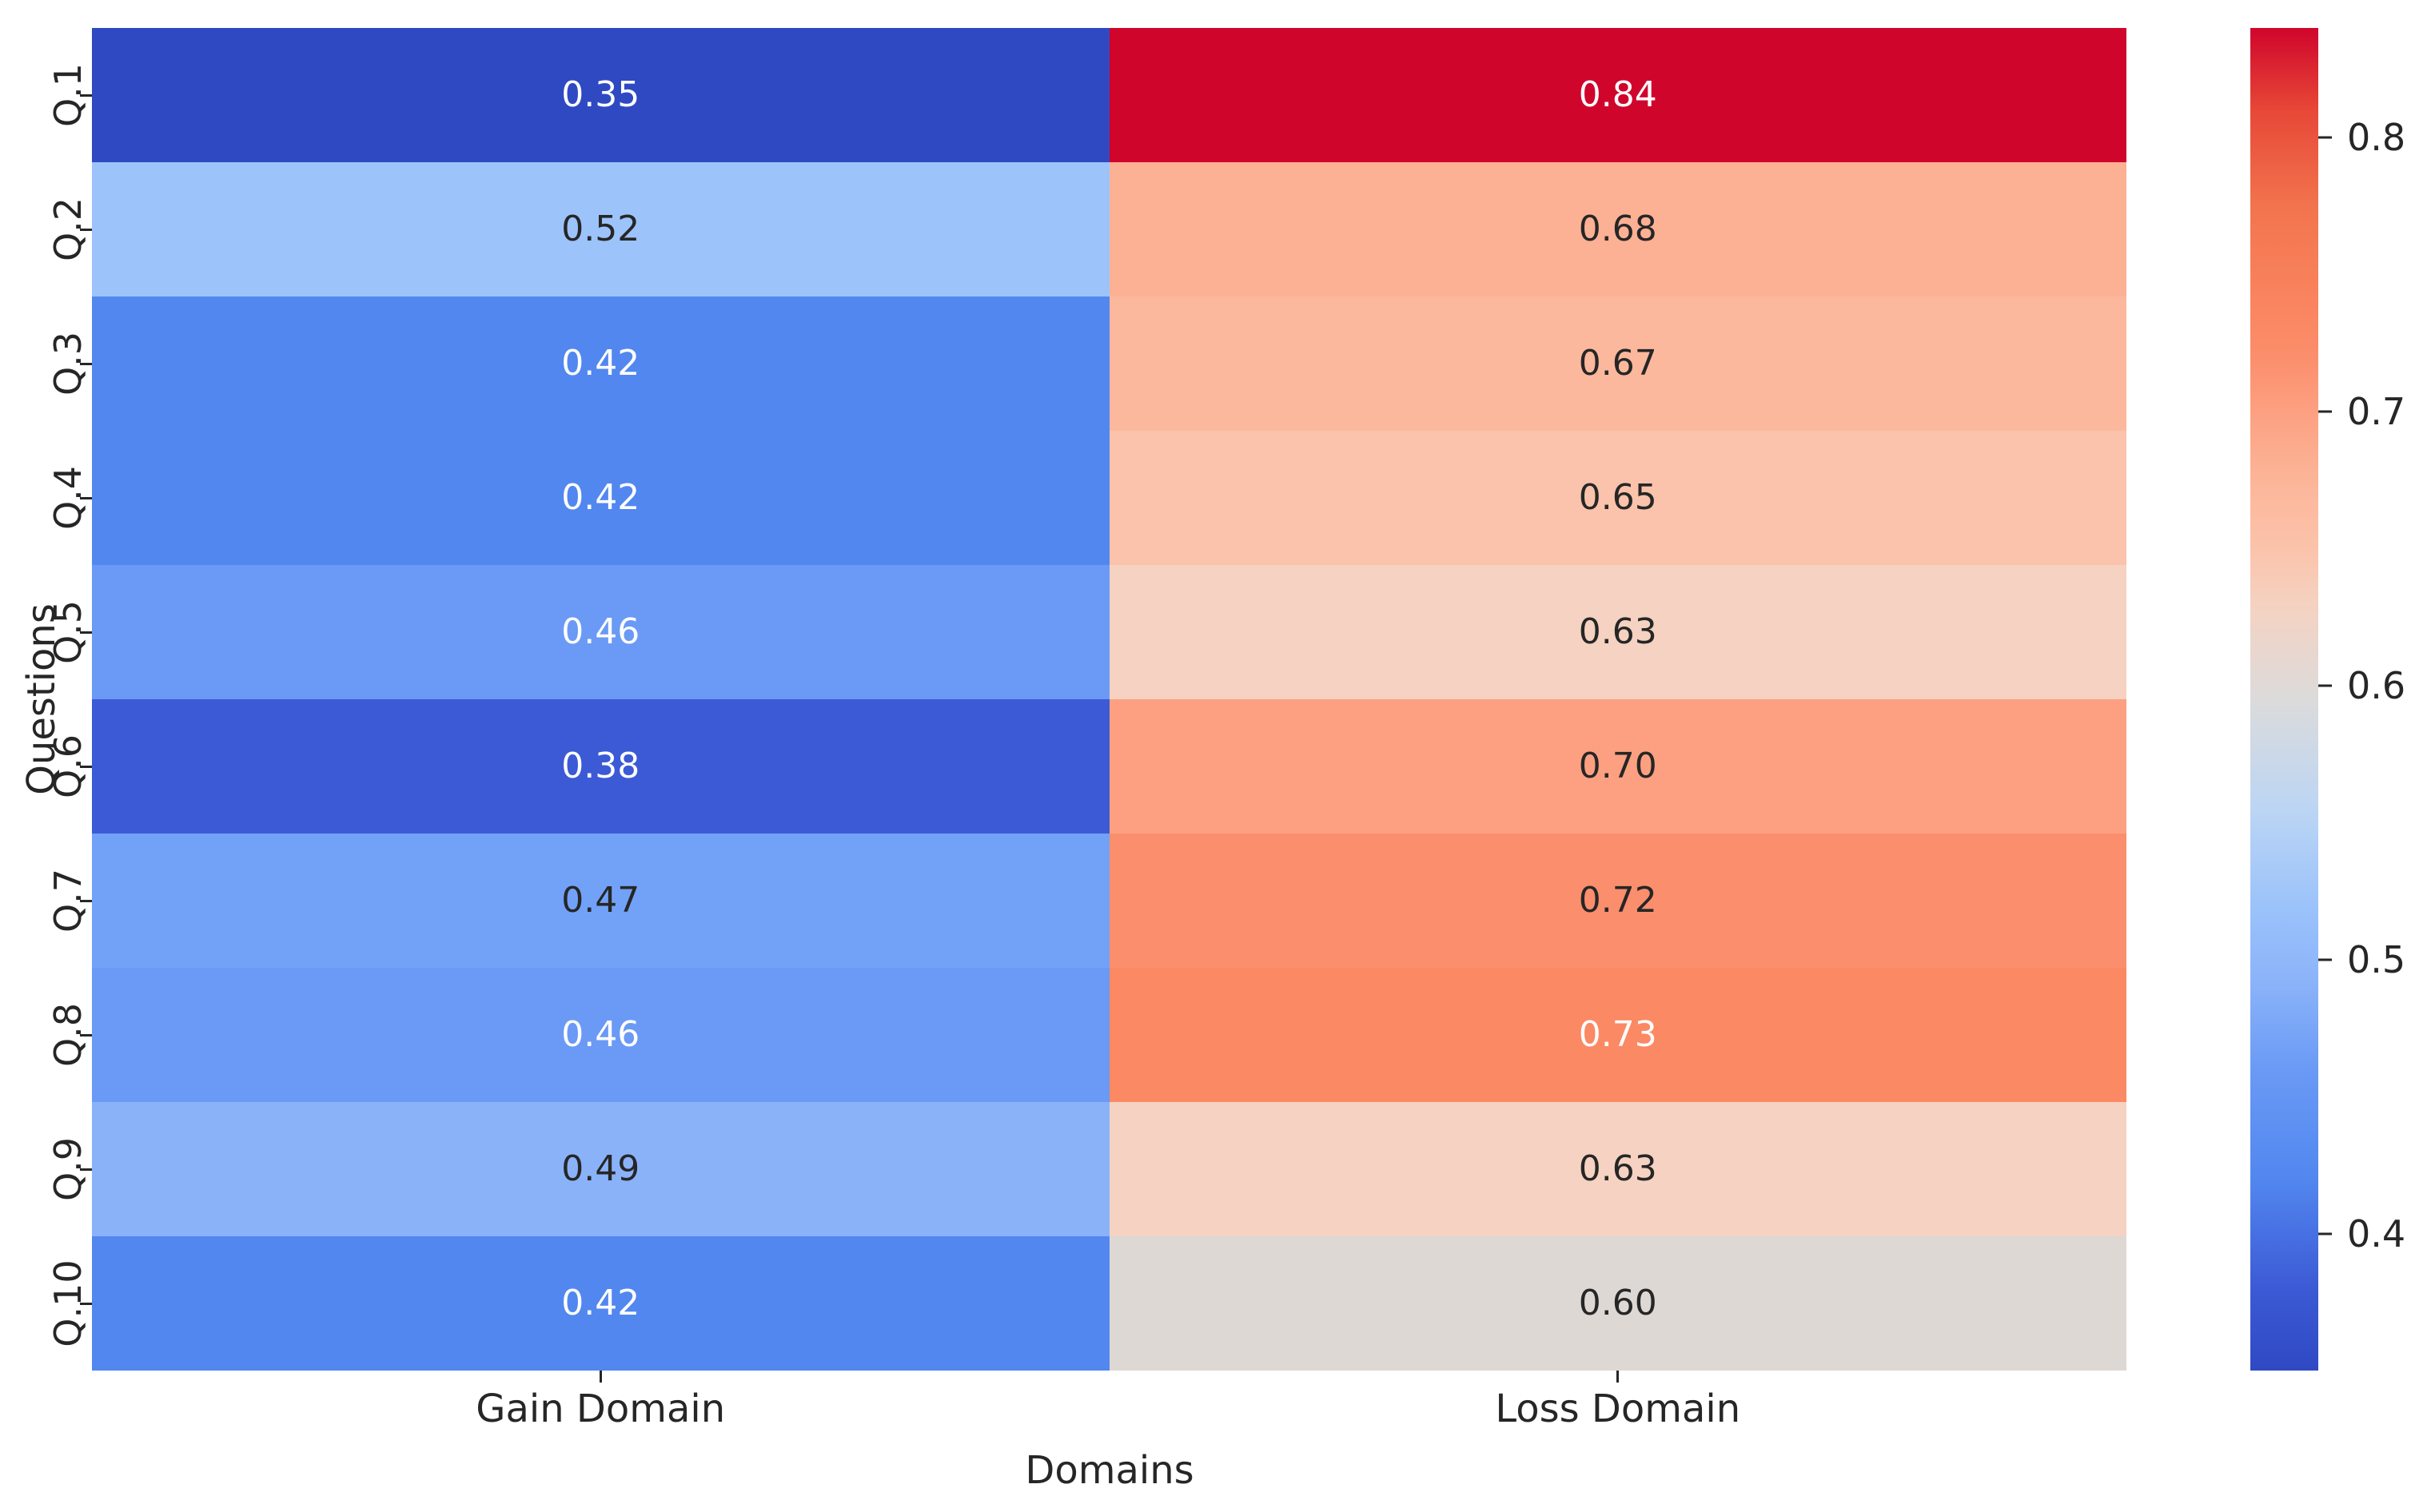  I want to click on heatmap-cell: 0.47, so click(601, 901).